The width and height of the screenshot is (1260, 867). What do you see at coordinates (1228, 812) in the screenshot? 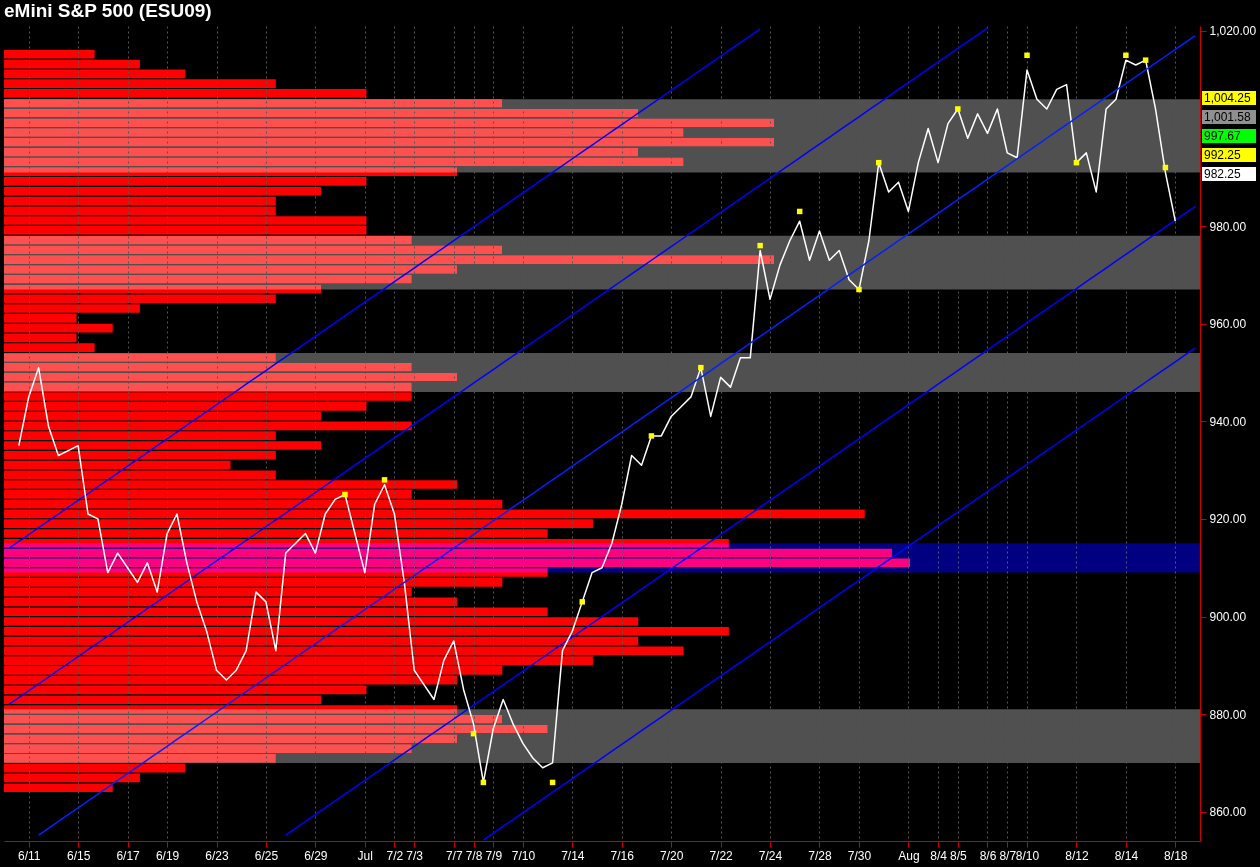
I see `y-tick-label: 860.00` at bounding box center [1228, 812].